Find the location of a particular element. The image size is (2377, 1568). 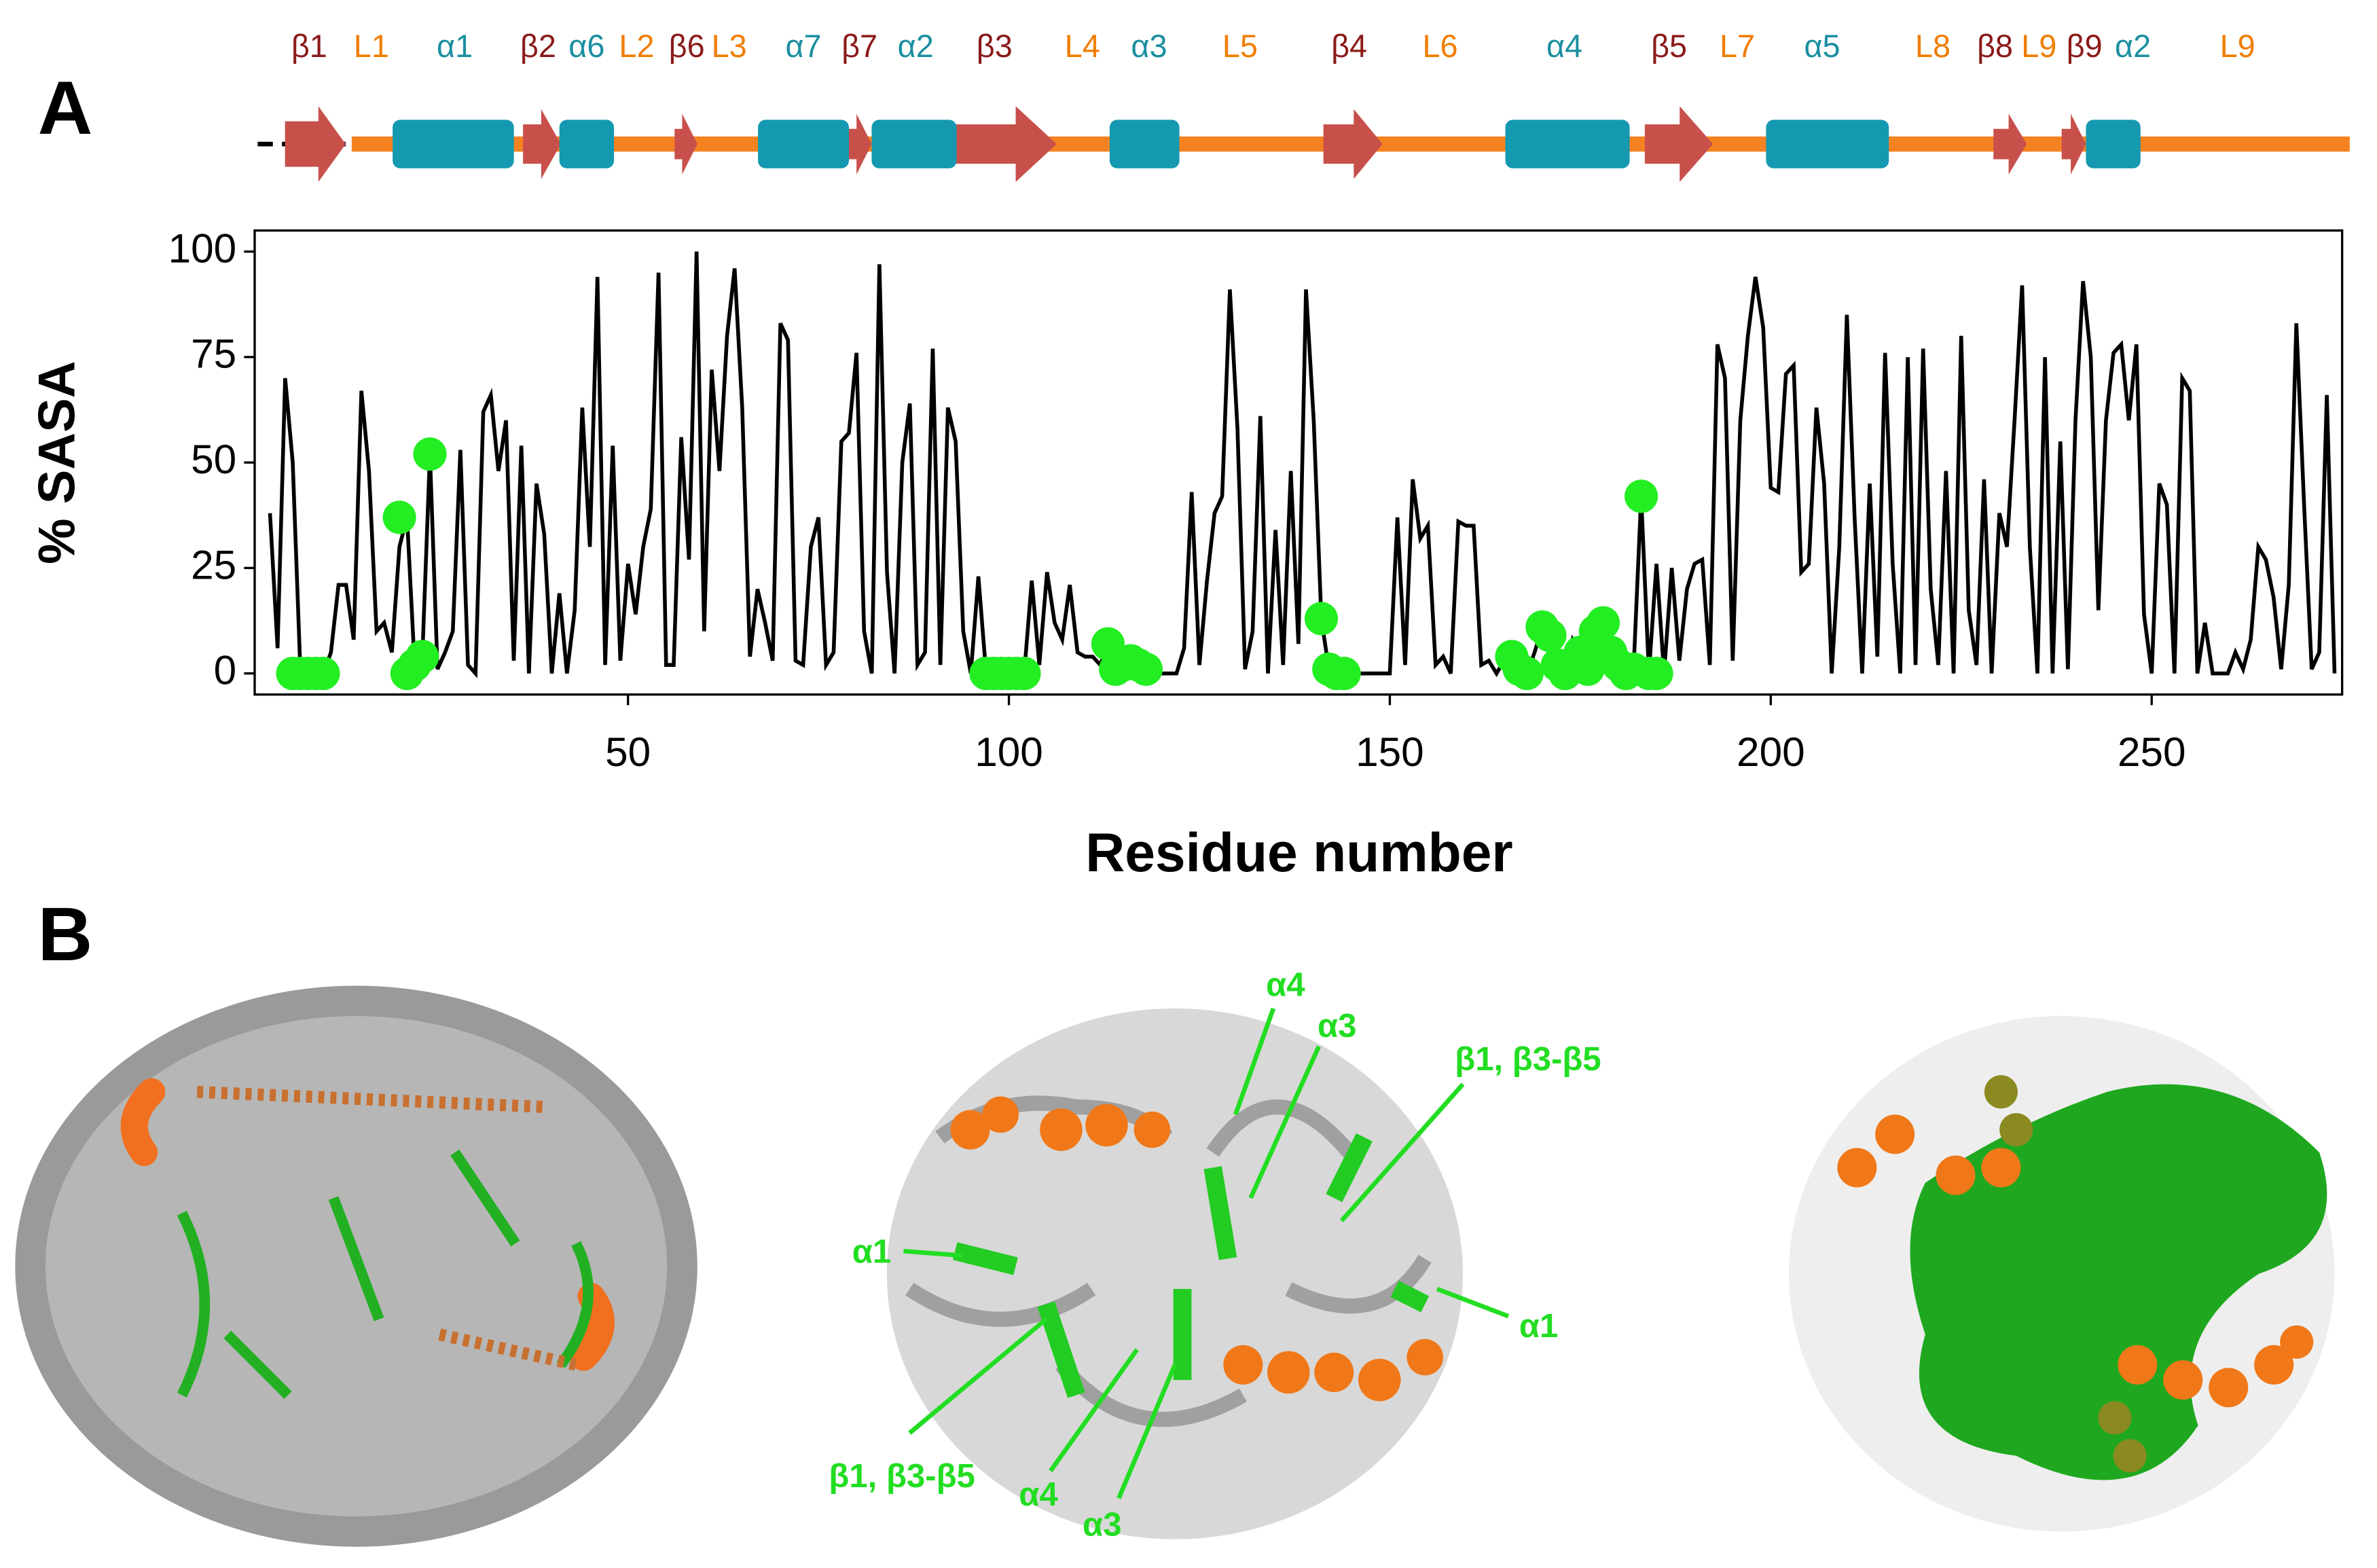

label-arrows is located at coordinates (1206, 1253).